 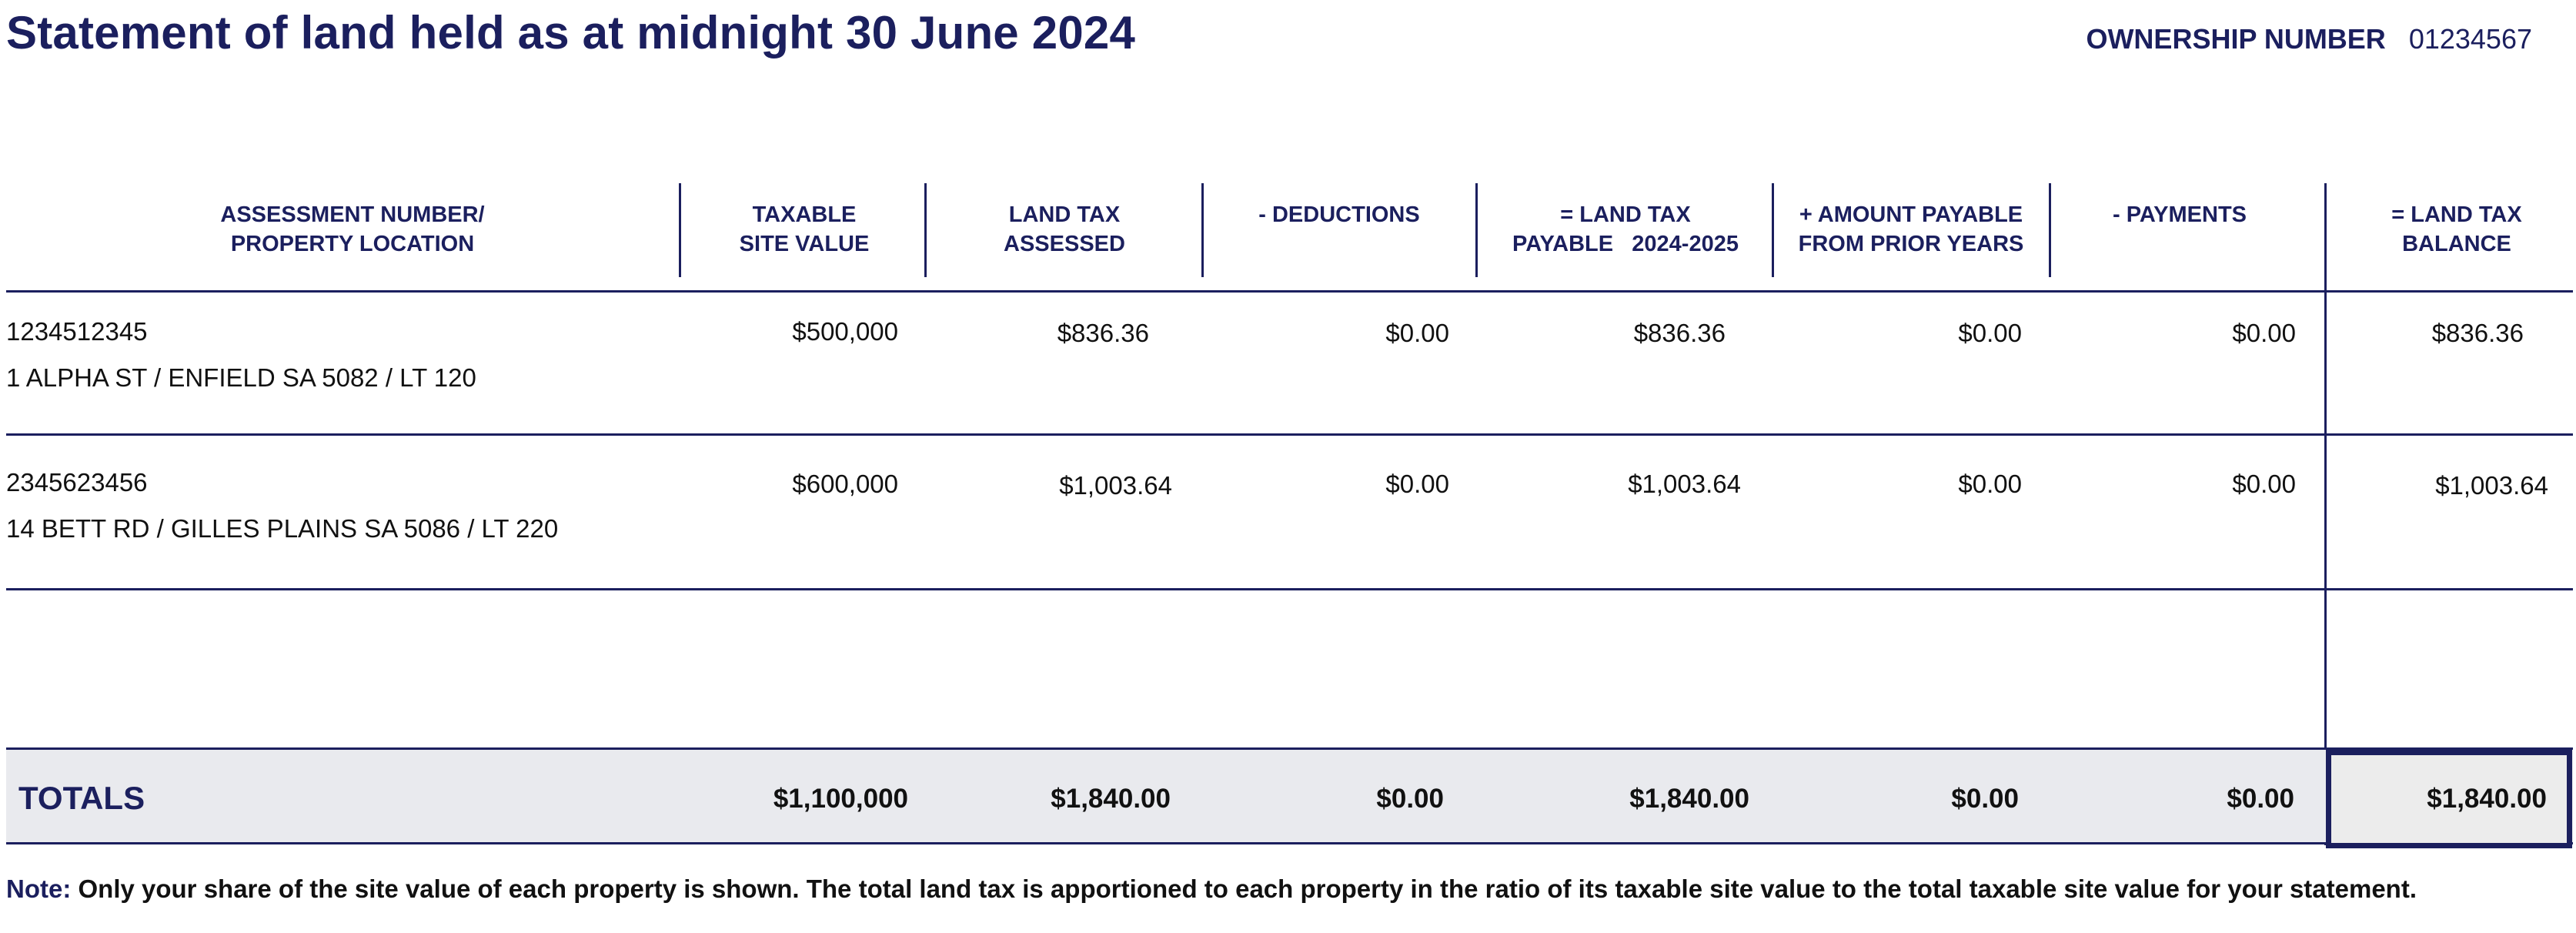 I want to click on header-rule, so click(x=1289, y=291).